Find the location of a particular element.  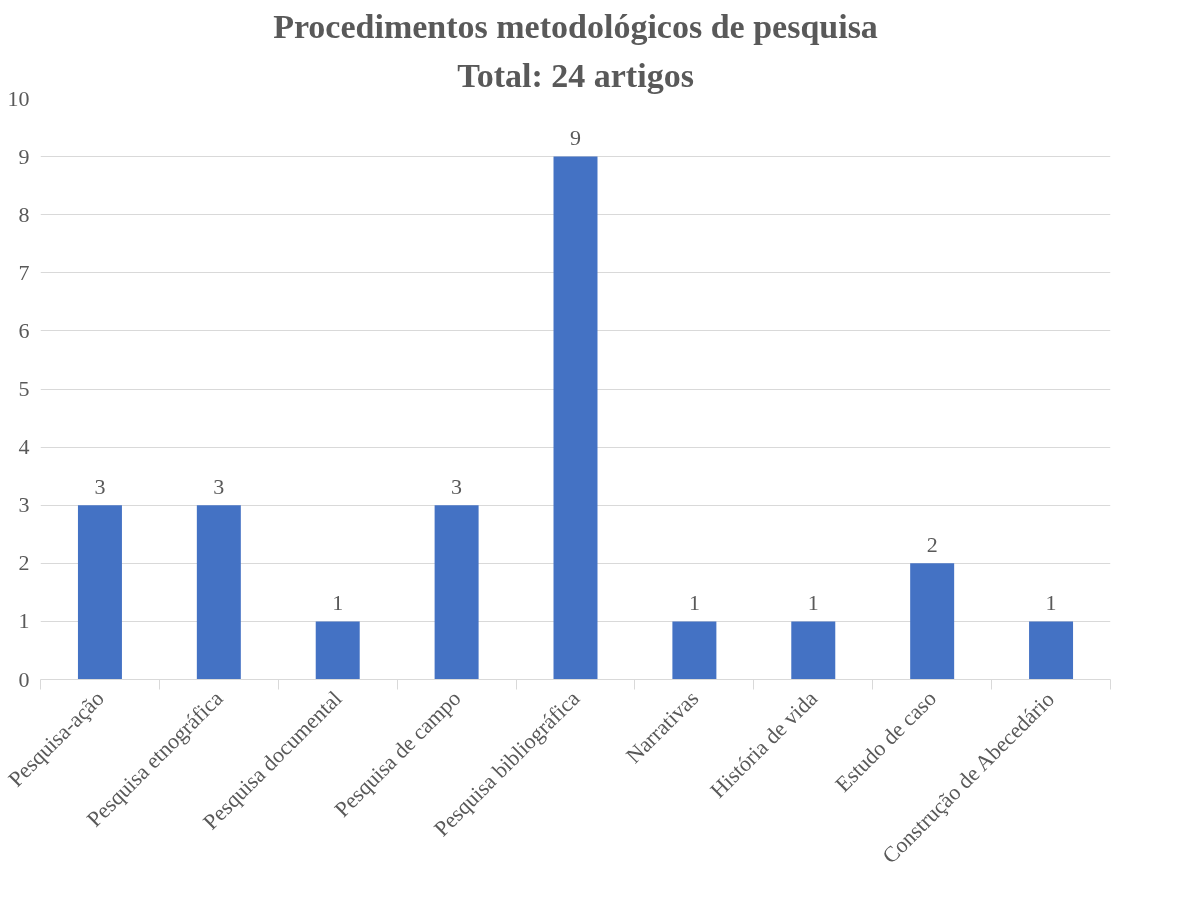

y-tick-label: 3 is located at coordinates (24, 505).